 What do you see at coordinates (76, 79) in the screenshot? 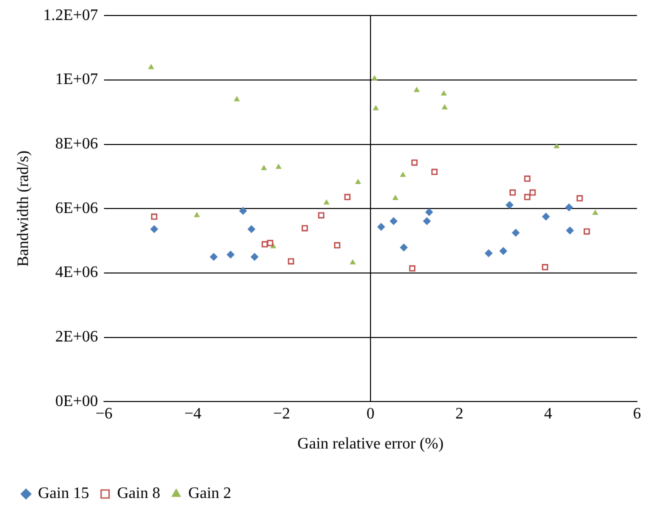
I see `y-tick-label: 1E+07` at bounding box center [76, 79].